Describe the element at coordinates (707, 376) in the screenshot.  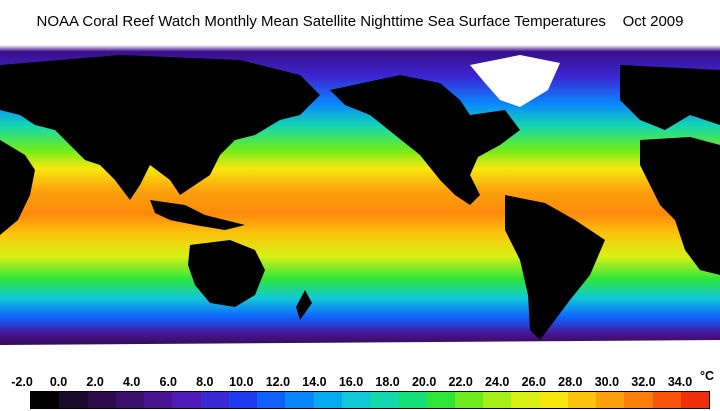
I see `unit-label: °C` at that location.